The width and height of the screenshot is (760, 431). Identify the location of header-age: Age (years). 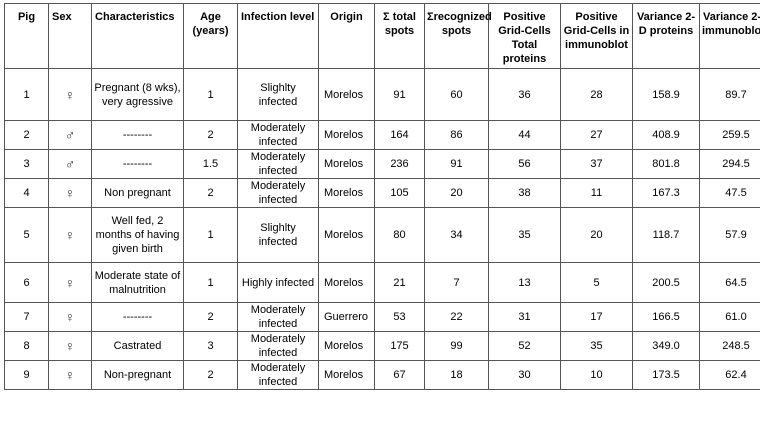
(210, 36).